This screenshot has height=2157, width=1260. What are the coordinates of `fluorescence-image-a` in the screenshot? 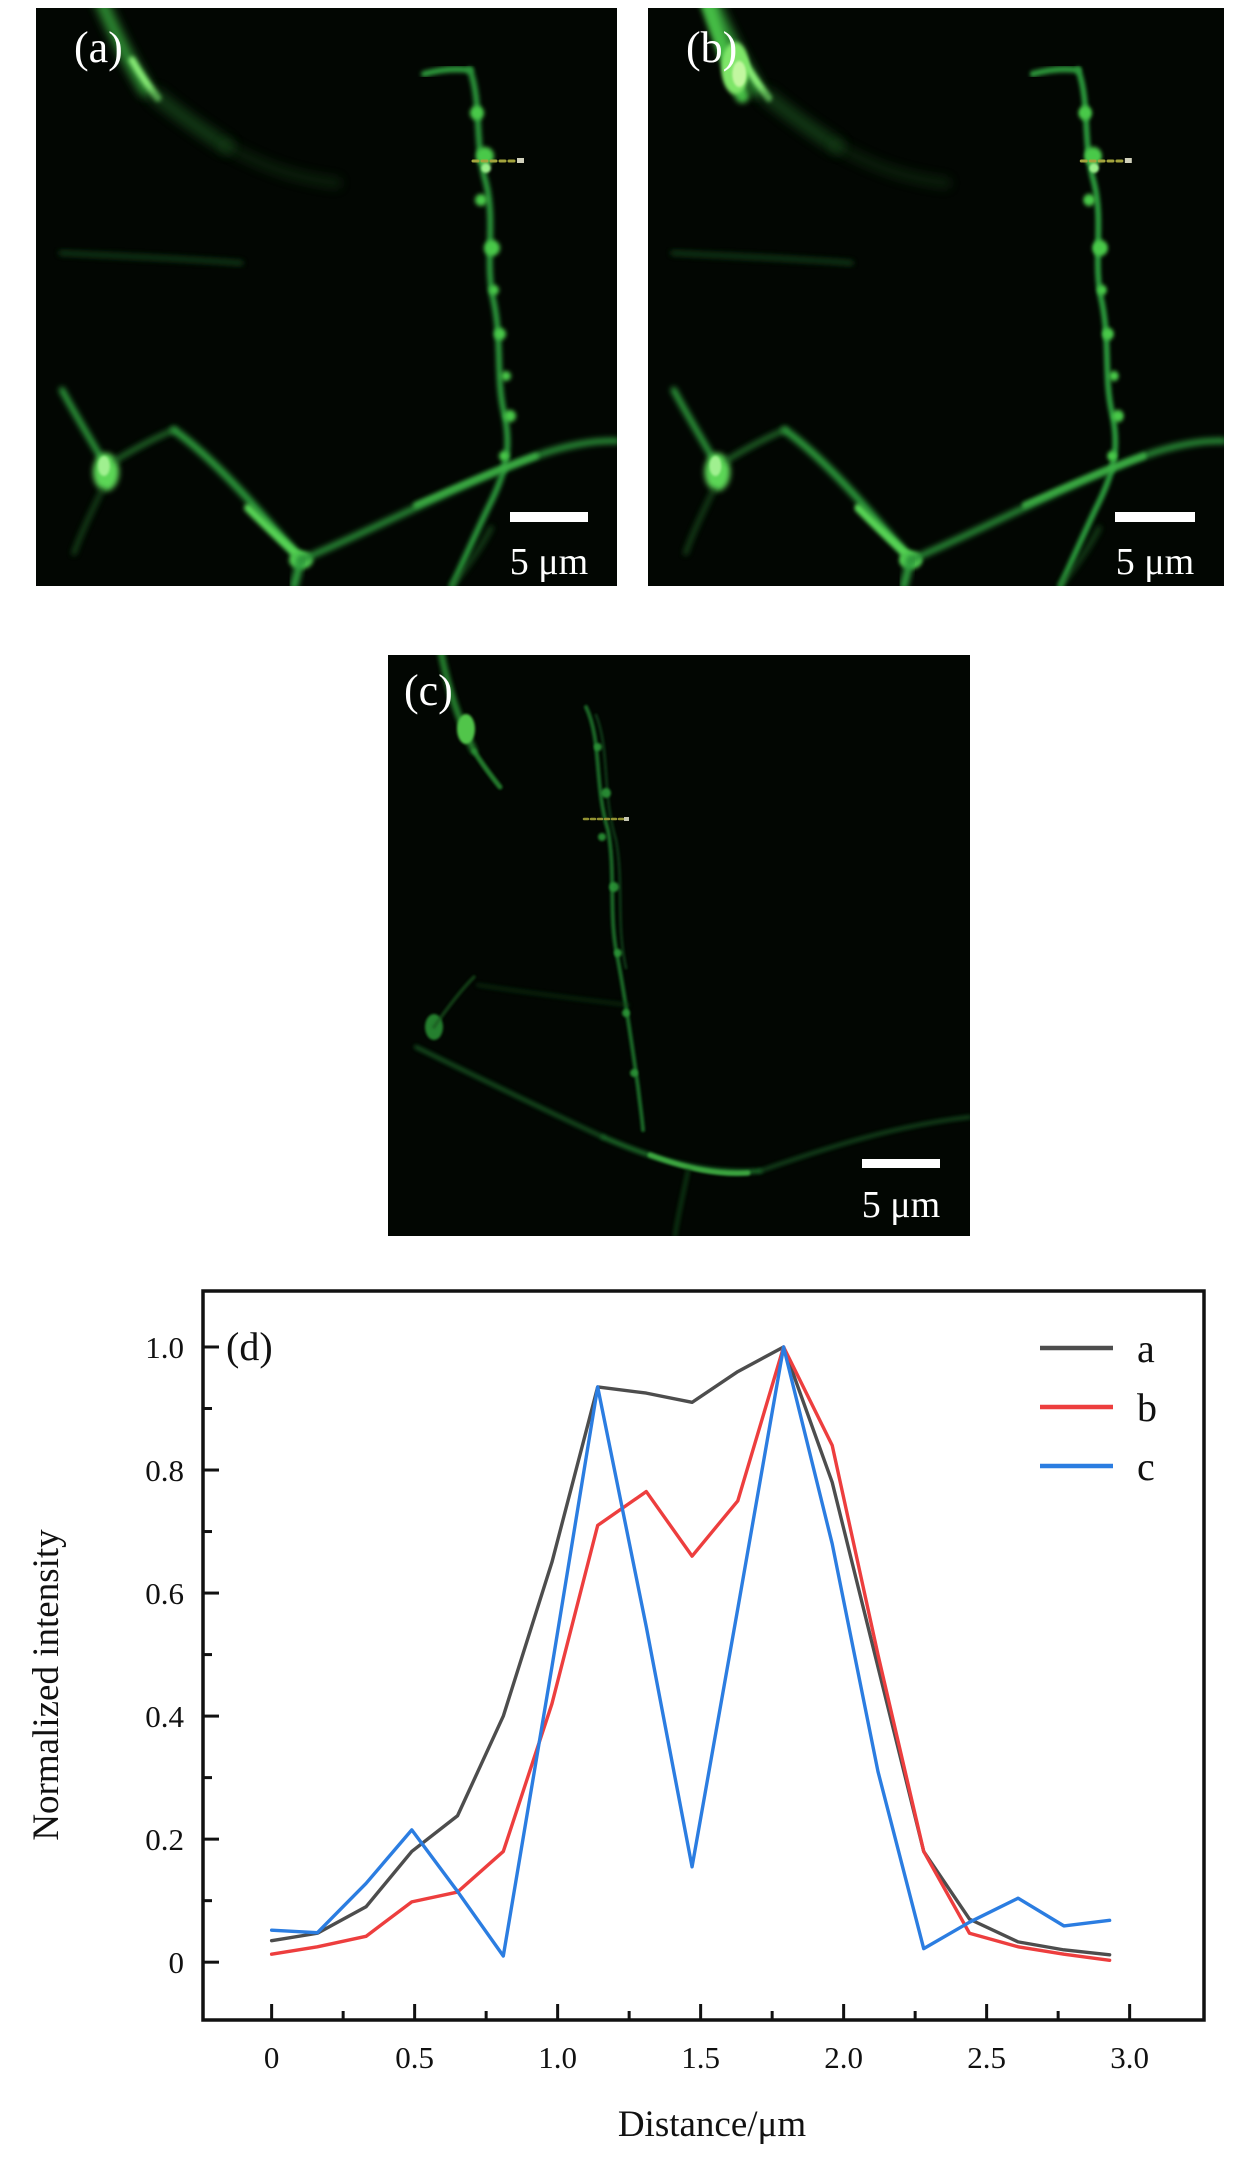 It's located at (326, 297).